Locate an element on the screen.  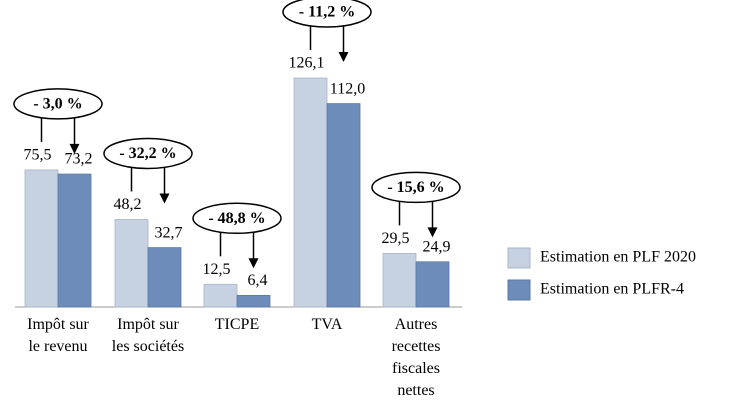
value-label: 73,2 is located at coordinates (79, 159).